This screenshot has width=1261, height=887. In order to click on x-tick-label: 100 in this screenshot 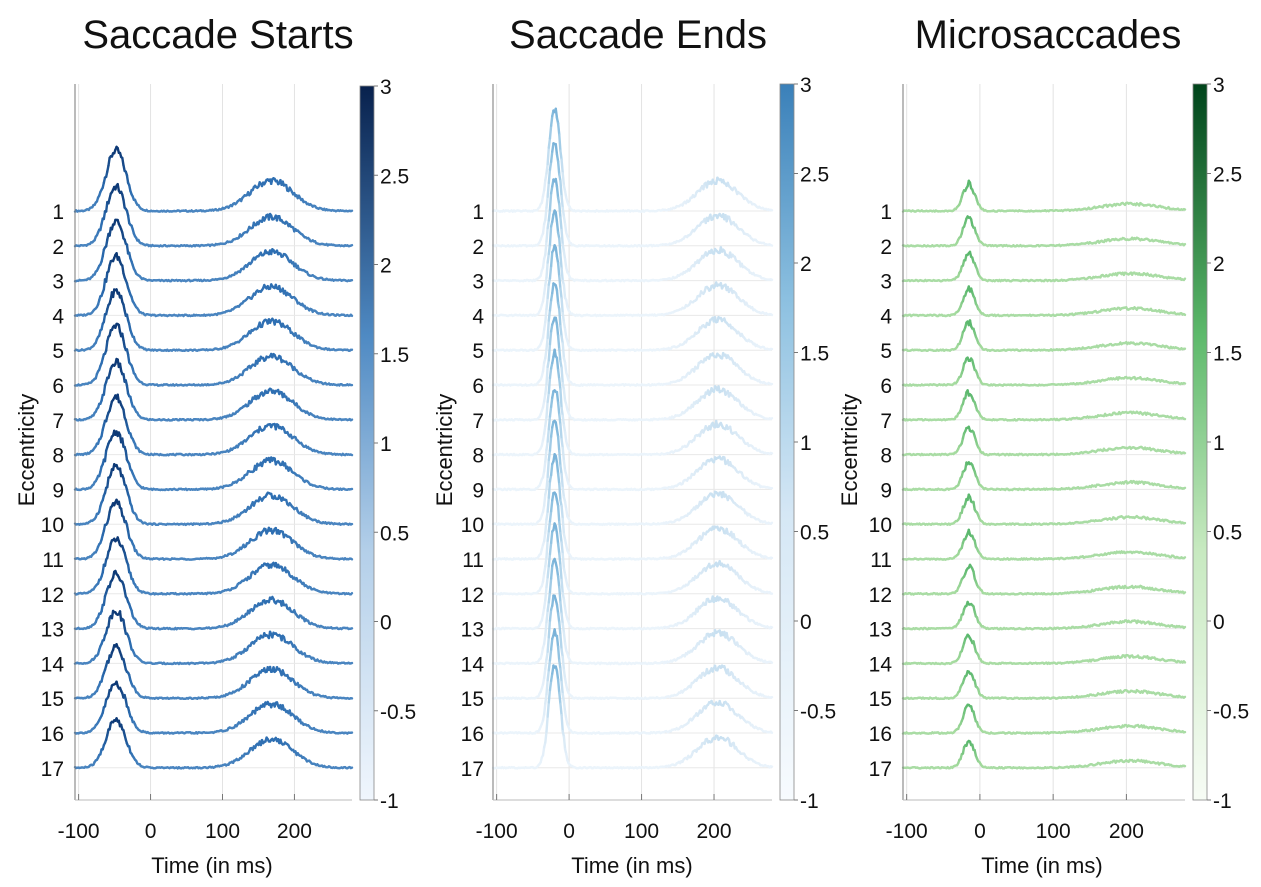, I will do `click(222, 831)`.